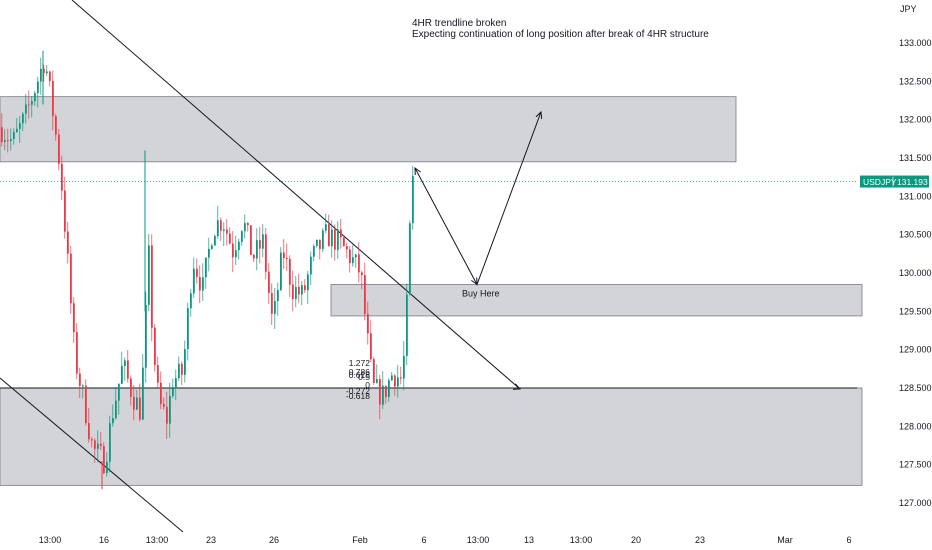 The width and height of the screenshot is (932, 550). What do you see at coordinates (358, 396) in the screenshot?
I see `fib-label: -0.618` at bounding box center [358, 396].